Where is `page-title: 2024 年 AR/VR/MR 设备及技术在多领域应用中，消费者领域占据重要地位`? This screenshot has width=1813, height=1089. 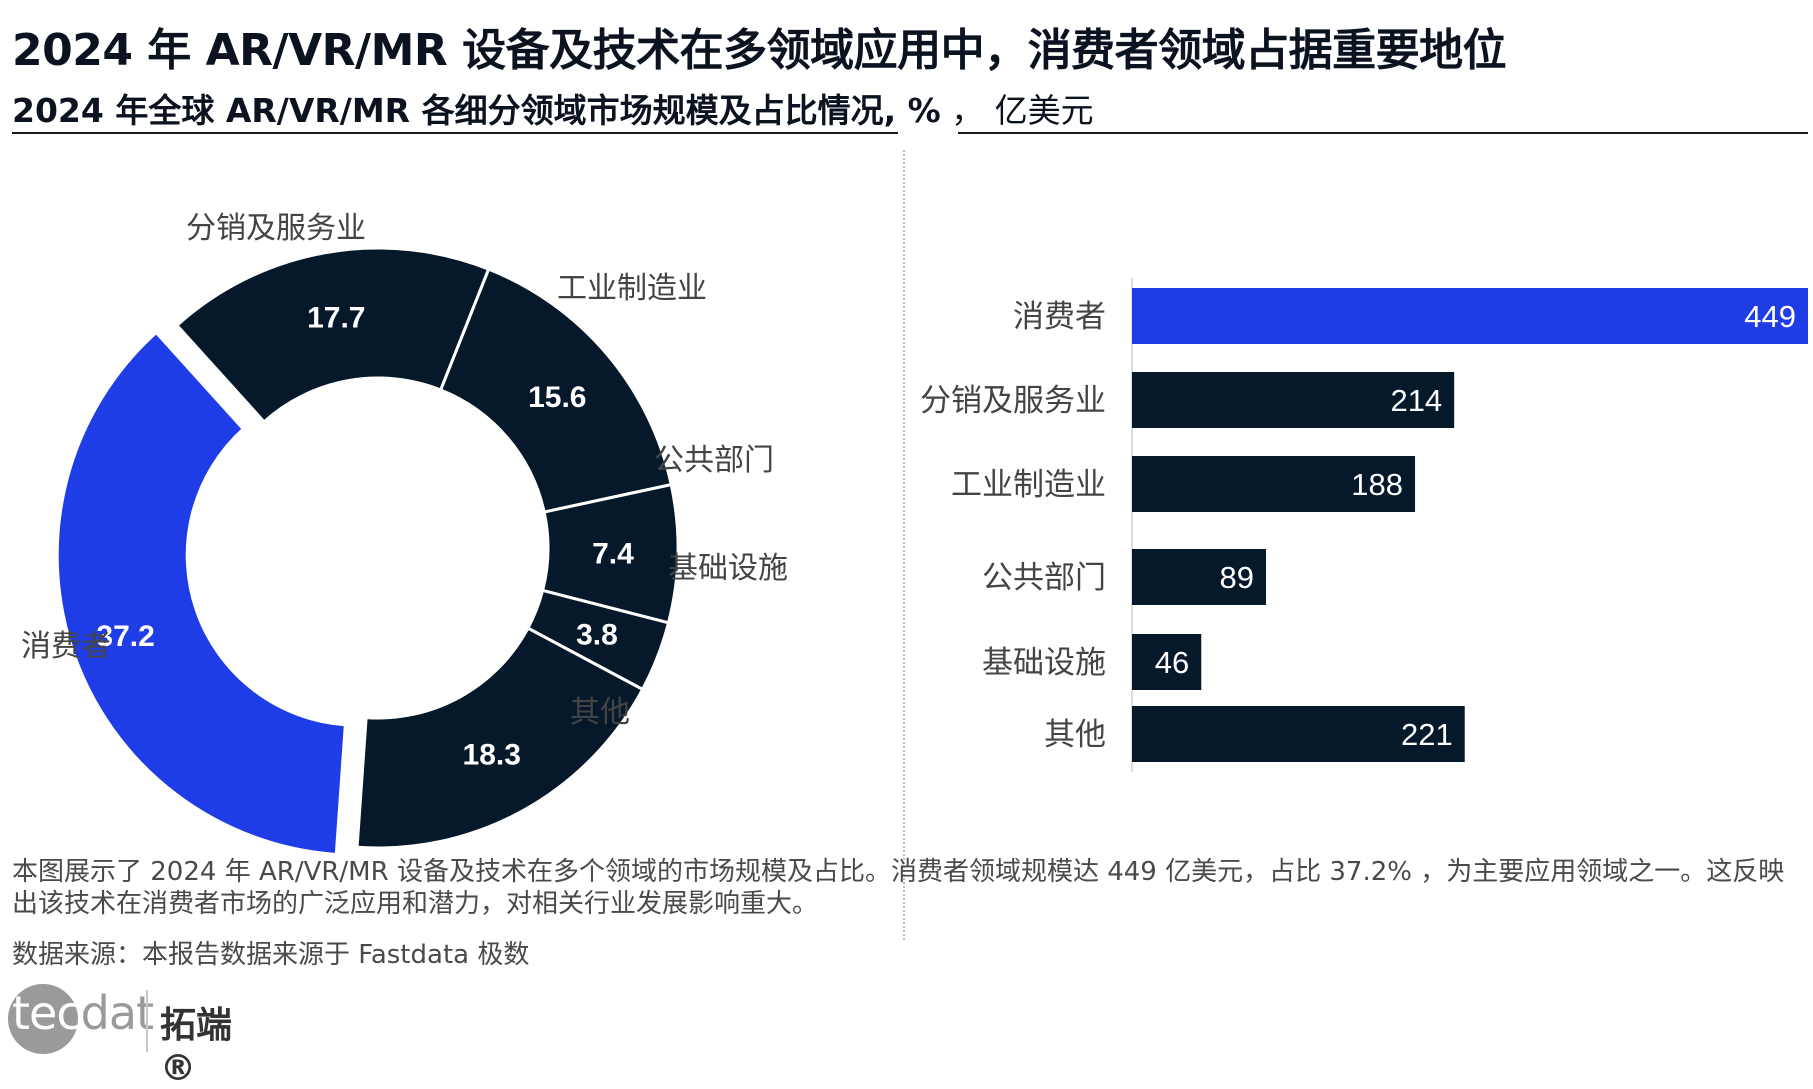
page-title: 2024 年 AR/VR/MR 设备及技术在多领域应用中，消费者领域占据重要地位 is located at coordinates (759, 50).